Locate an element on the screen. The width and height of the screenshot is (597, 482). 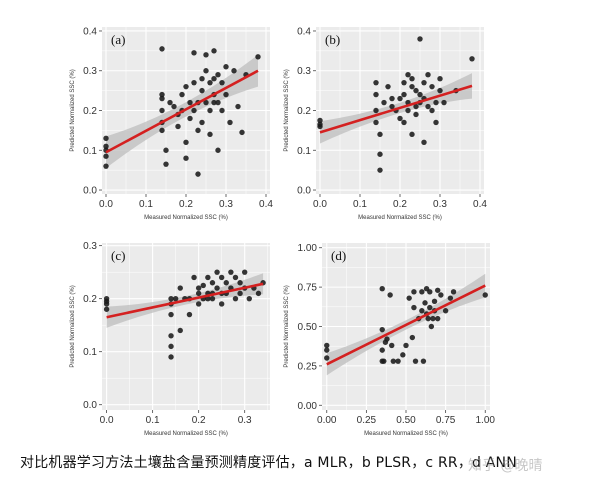
y-tick-label: 0.75 is located at coordinates (308, 288).